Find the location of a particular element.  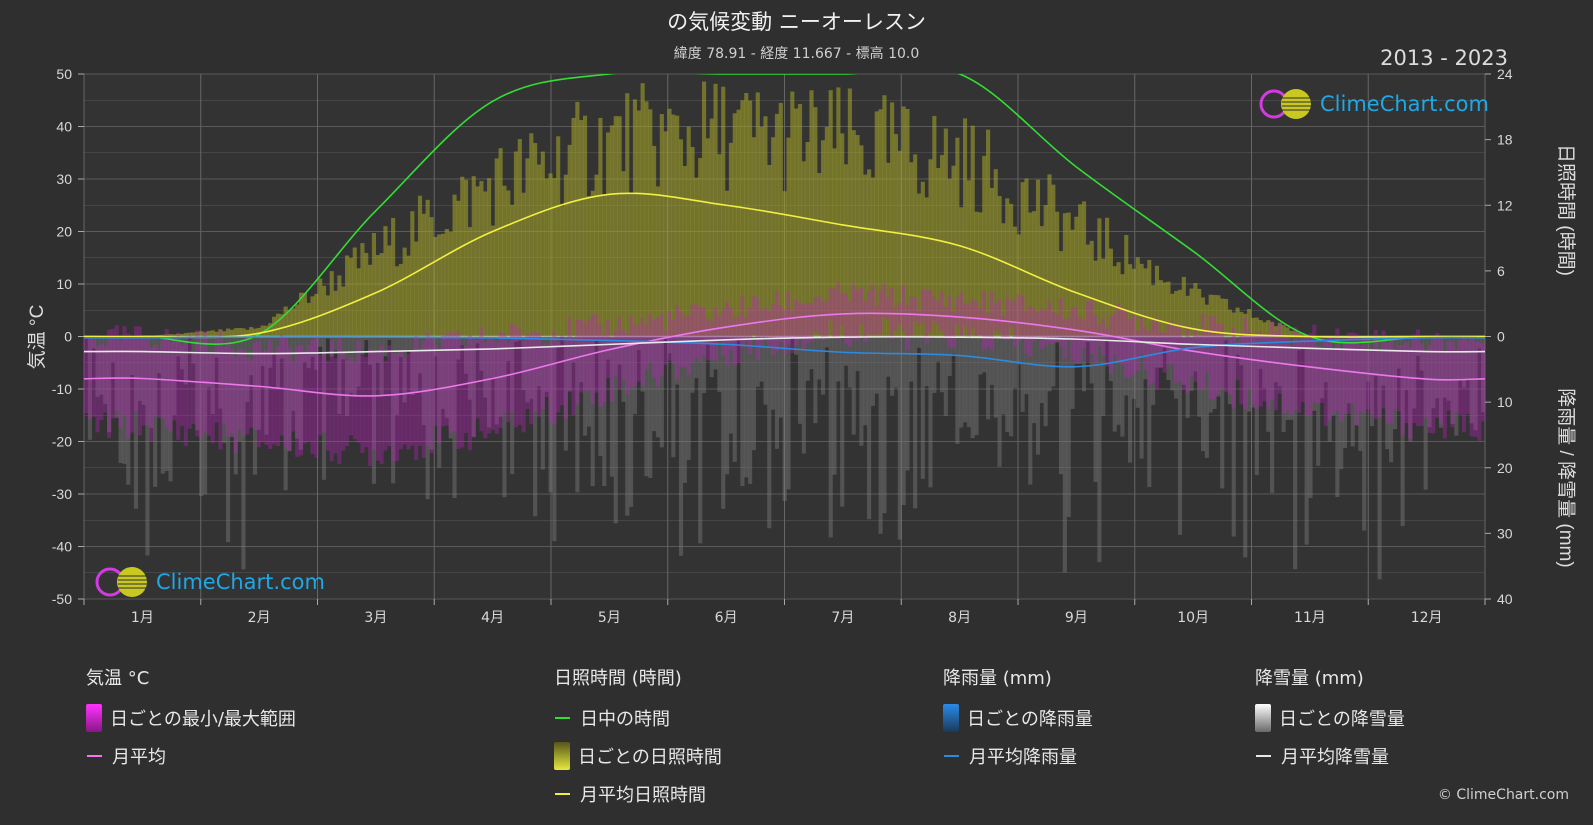

legend-item-snow-avg: 月平均降雪量 is located at coordinates (1330, 756).